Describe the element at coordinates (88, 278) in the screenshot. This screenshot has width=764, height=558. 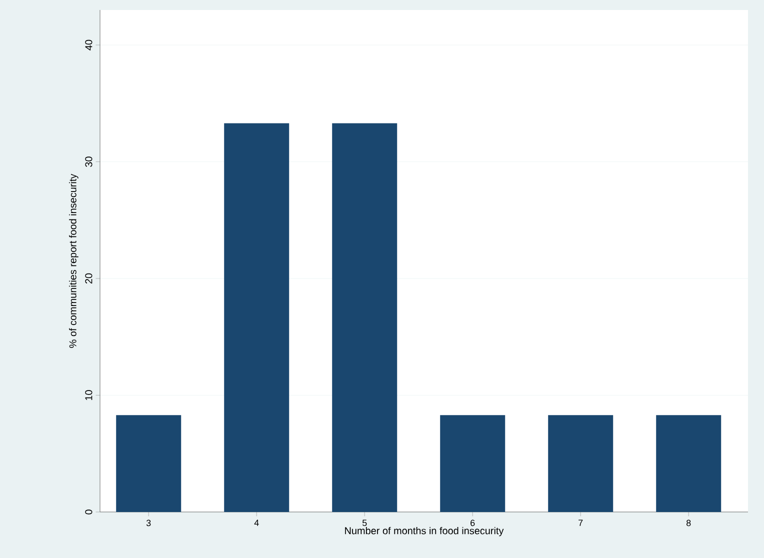
I see `y-tick-label: 20` at that location.